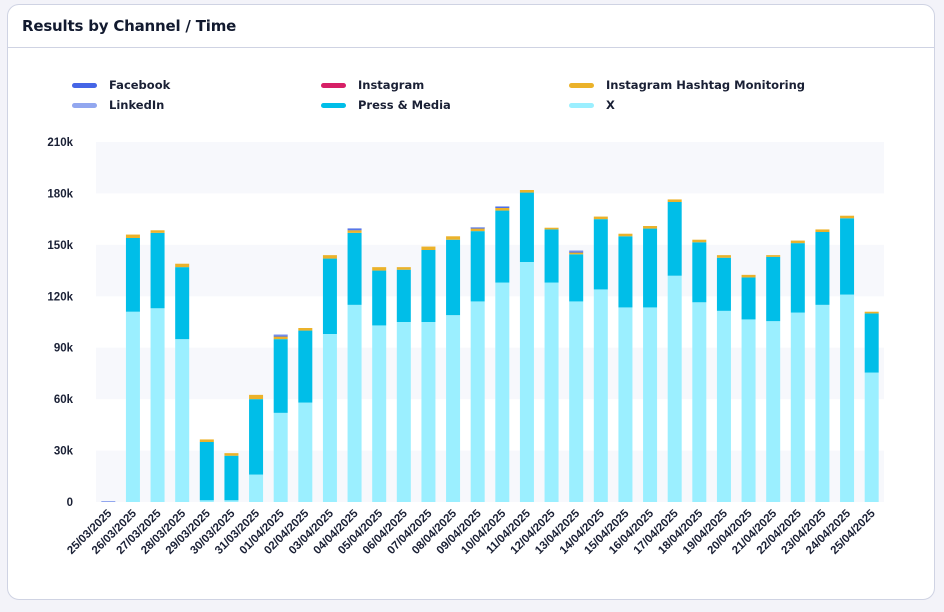  Describe the element at coordinates (592, 105) in the screenshot. I see `legend-item-x: X` at that location.